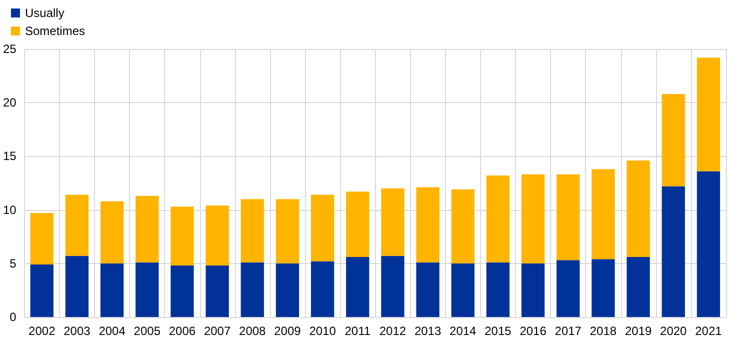 This screenshot has height=345, width=744. I want to click on x-tick-label: 2007, so click(217, 331).